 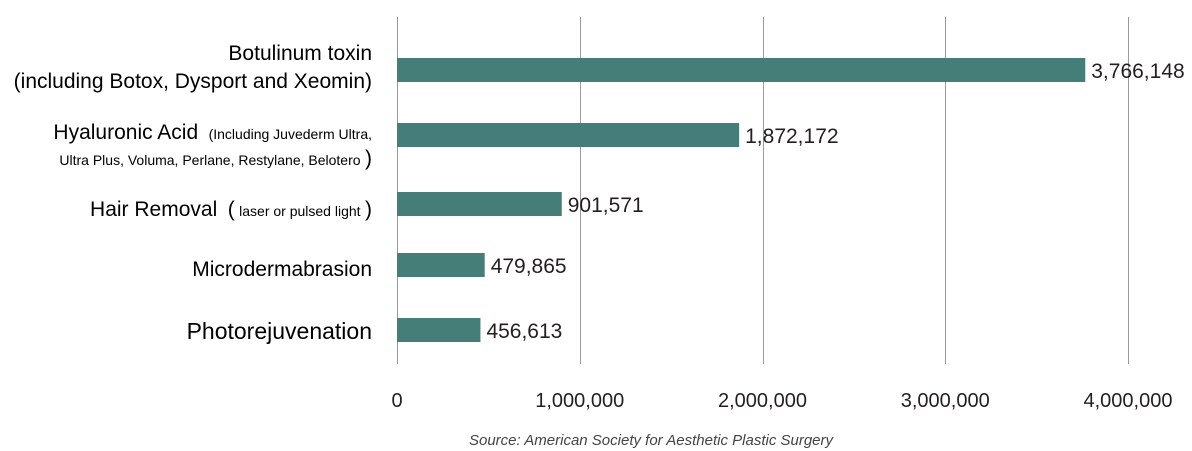 What do you see at coordinates (290, 134) in the screenshot?
I see `category-label-hyaluronic-sub1: (Including Juvederm Ultra,` at bounding box center [290, 134].